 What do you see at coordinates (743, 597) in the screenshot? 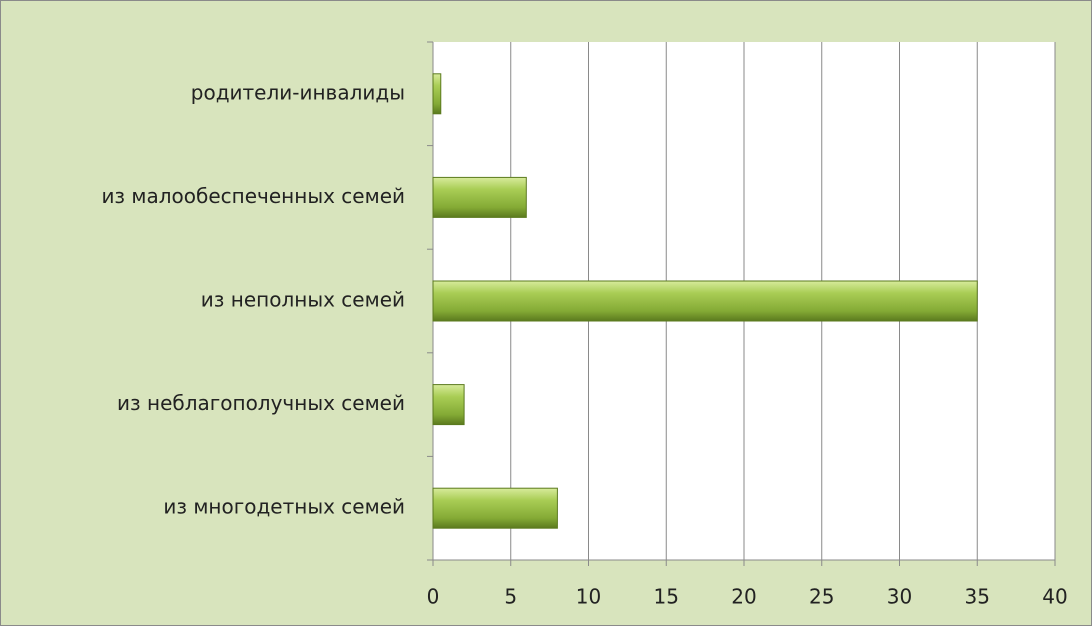
I see `x-tick-label: 20` at bounding box center [743, 597].